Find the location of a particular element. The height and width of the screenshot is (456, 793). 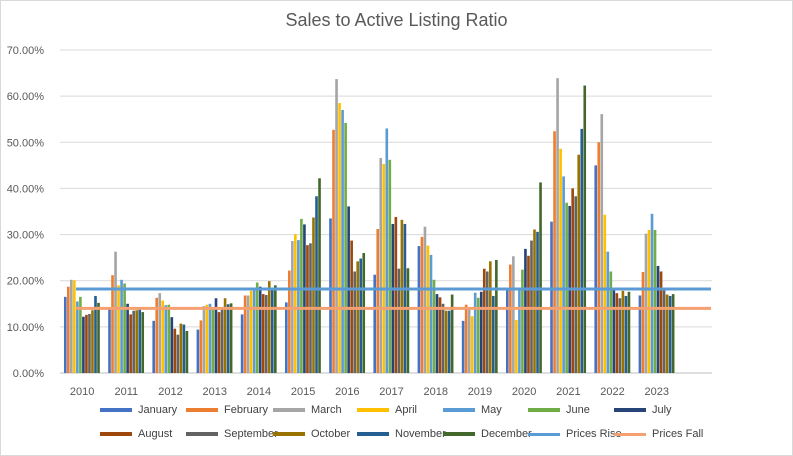

bar-november-2016 is located at coordinates (361, 315).